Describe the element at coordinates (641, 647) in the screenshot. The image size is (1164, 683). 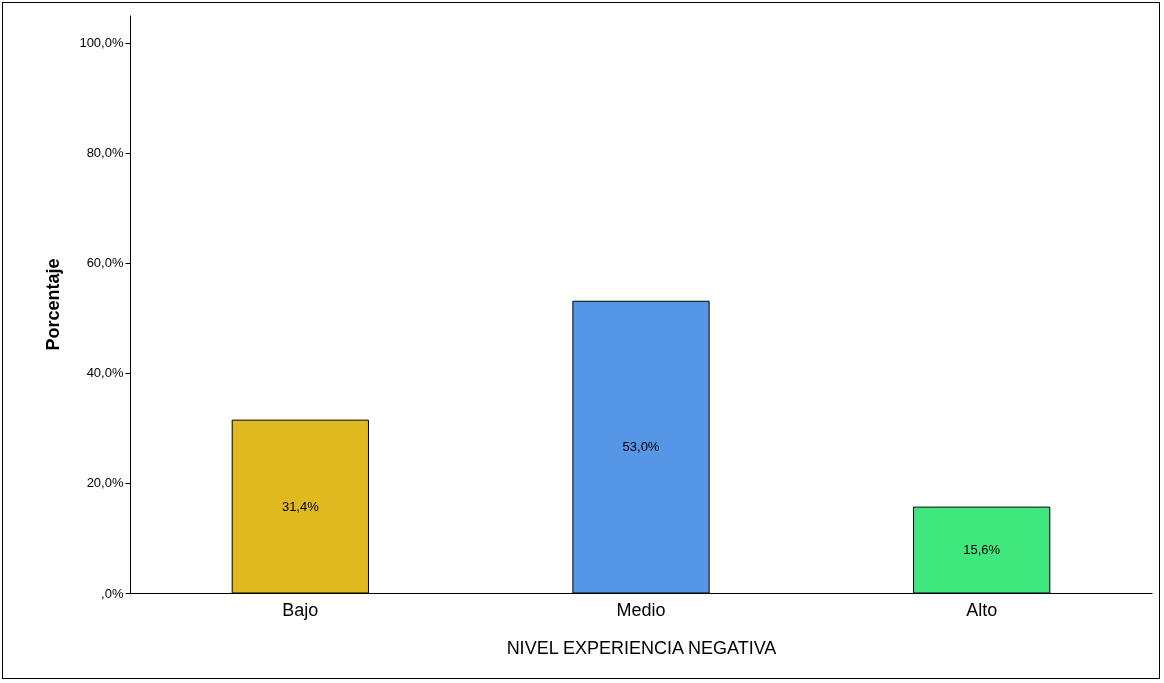
I see `x-axis-title: NIVEL EXPERIENCIA NEGATIVA` at that location.